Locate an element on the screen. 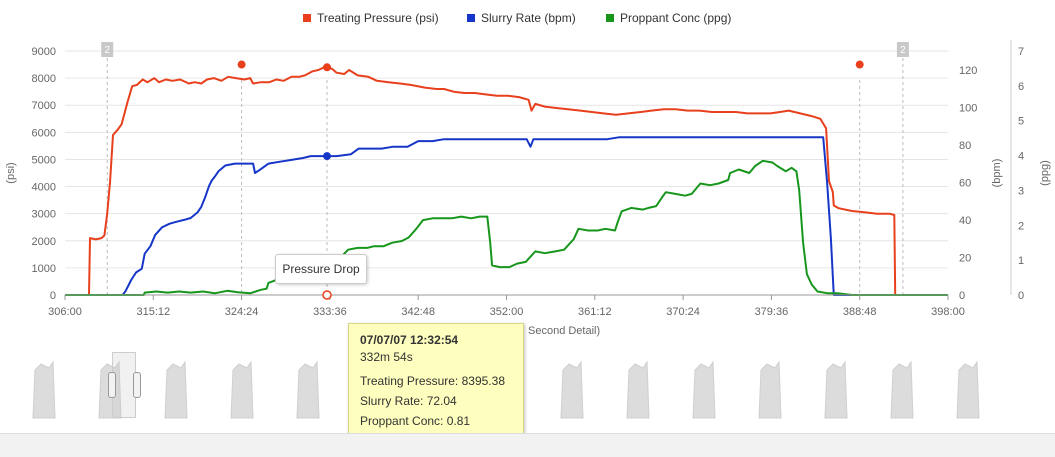 Image resolution: width=1055 pixels, height=457 pixels. y-tick-label-bpm: 0 is located at coordinates (962, 296).